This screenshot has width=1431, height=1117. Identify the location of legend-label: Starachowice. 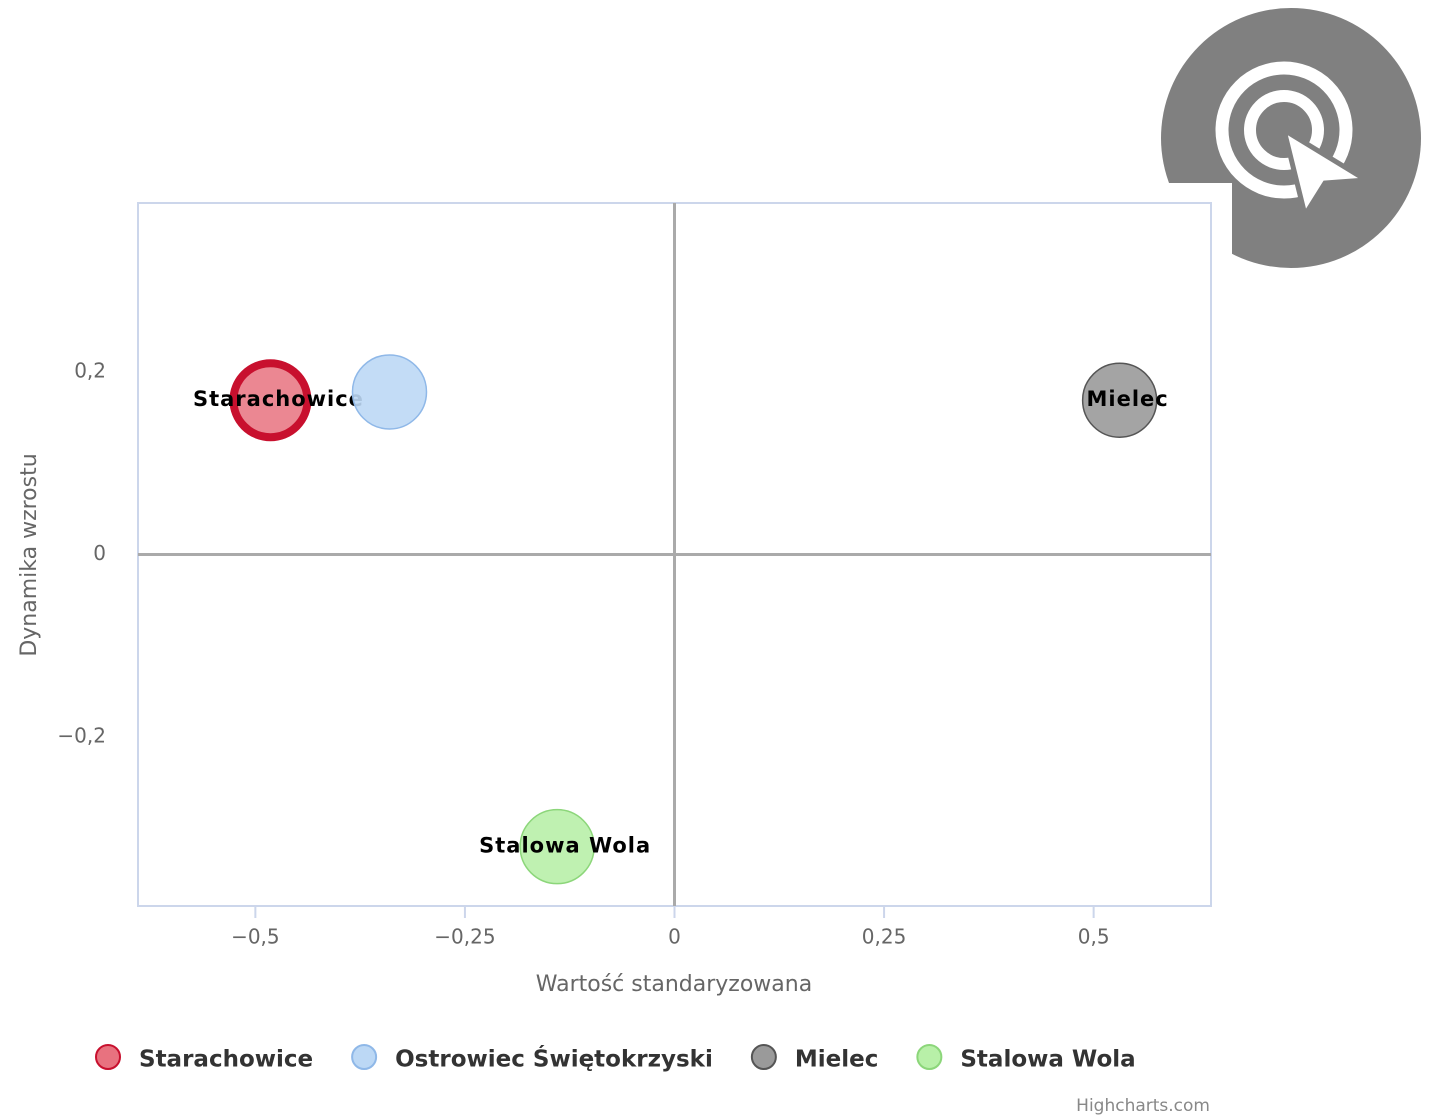
(226, 1060).